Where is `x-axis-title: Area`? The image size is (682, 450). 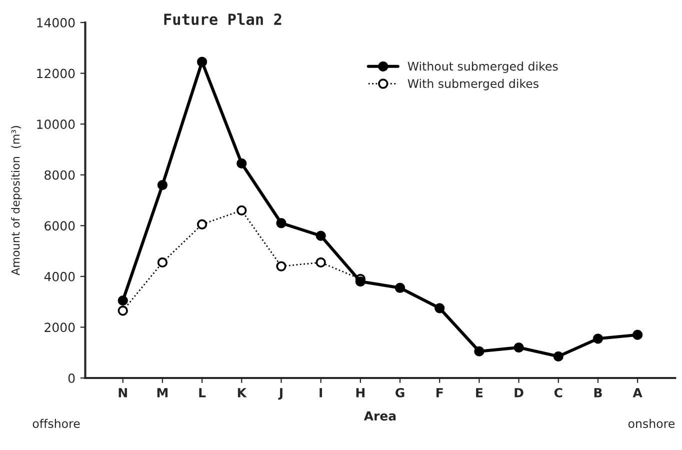
x-axis-title: Area is located at coordinates (380, 416).